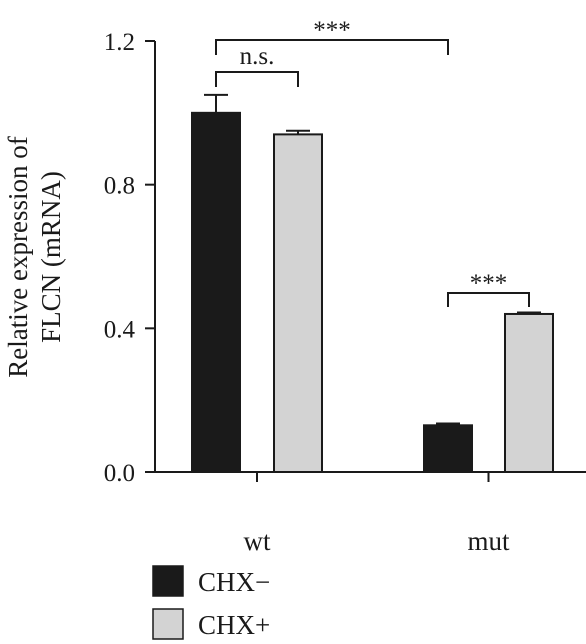  Describe the element at coordinates (18, 256) in the screenshot. I see `y-axis-title: Relative expression of` at that location.